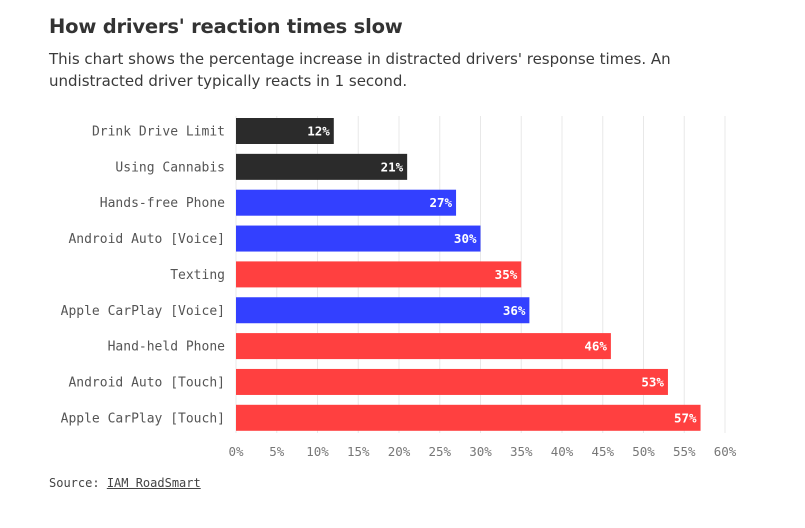 The width and height of the screenshot is (805, 528). Describe the element at coordinates (143, 418) in the screenshot. I see `category-label: Apple CarPlay [Touch]` at that location.